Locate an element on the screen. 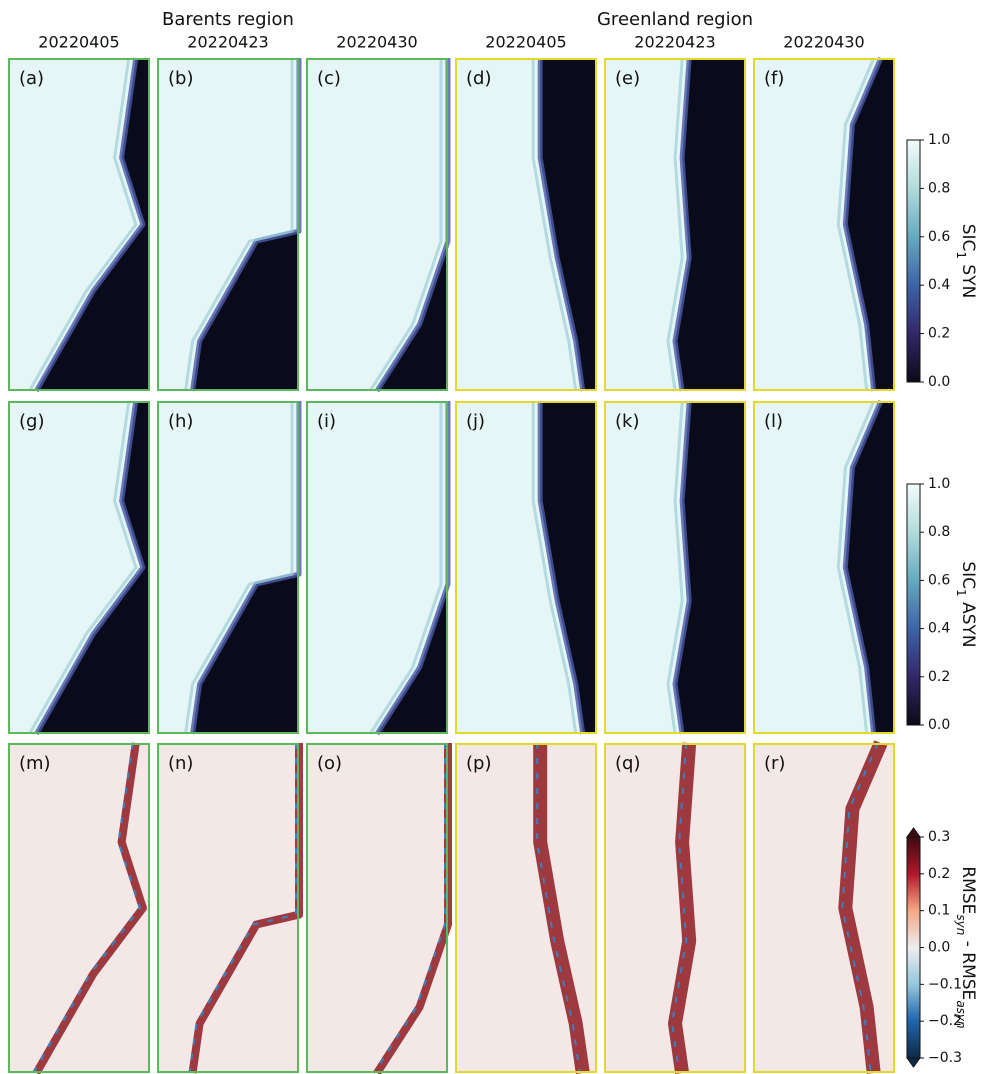  panel-label: (b) is located at coordinates (180, 78).